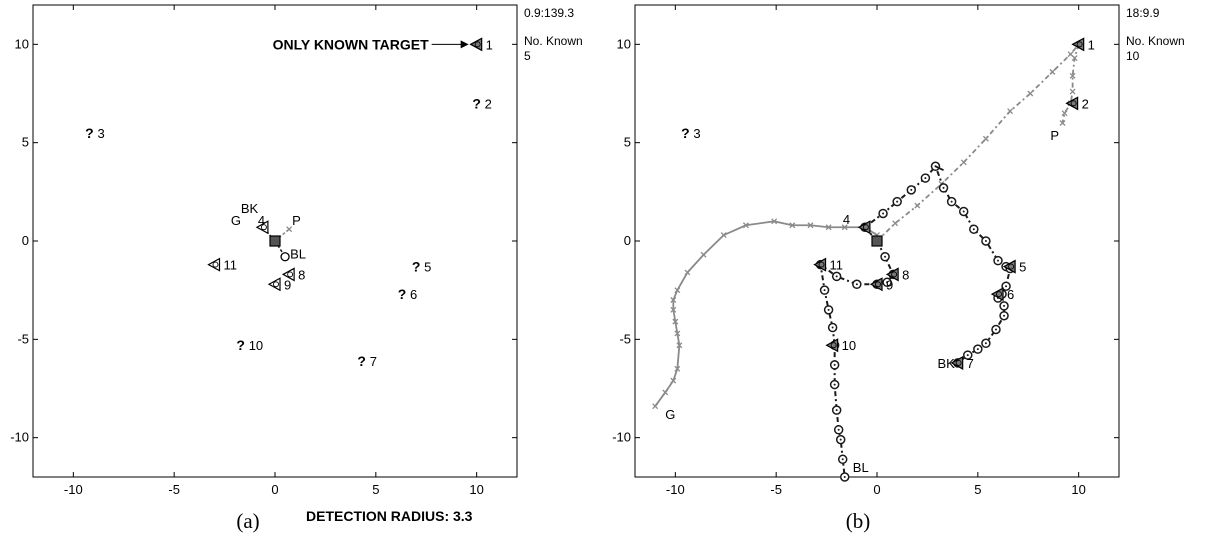  Describe the element at coordinates (427, 267) in the screenshot. I see `target-label: 5` at that location.